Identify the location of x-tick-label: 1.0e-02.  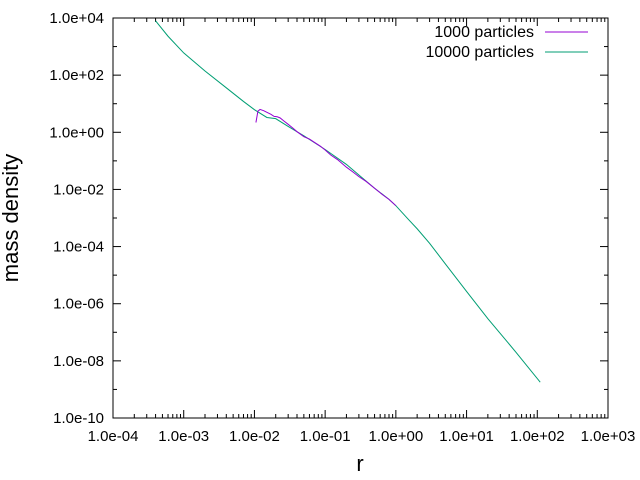
(254, 436).